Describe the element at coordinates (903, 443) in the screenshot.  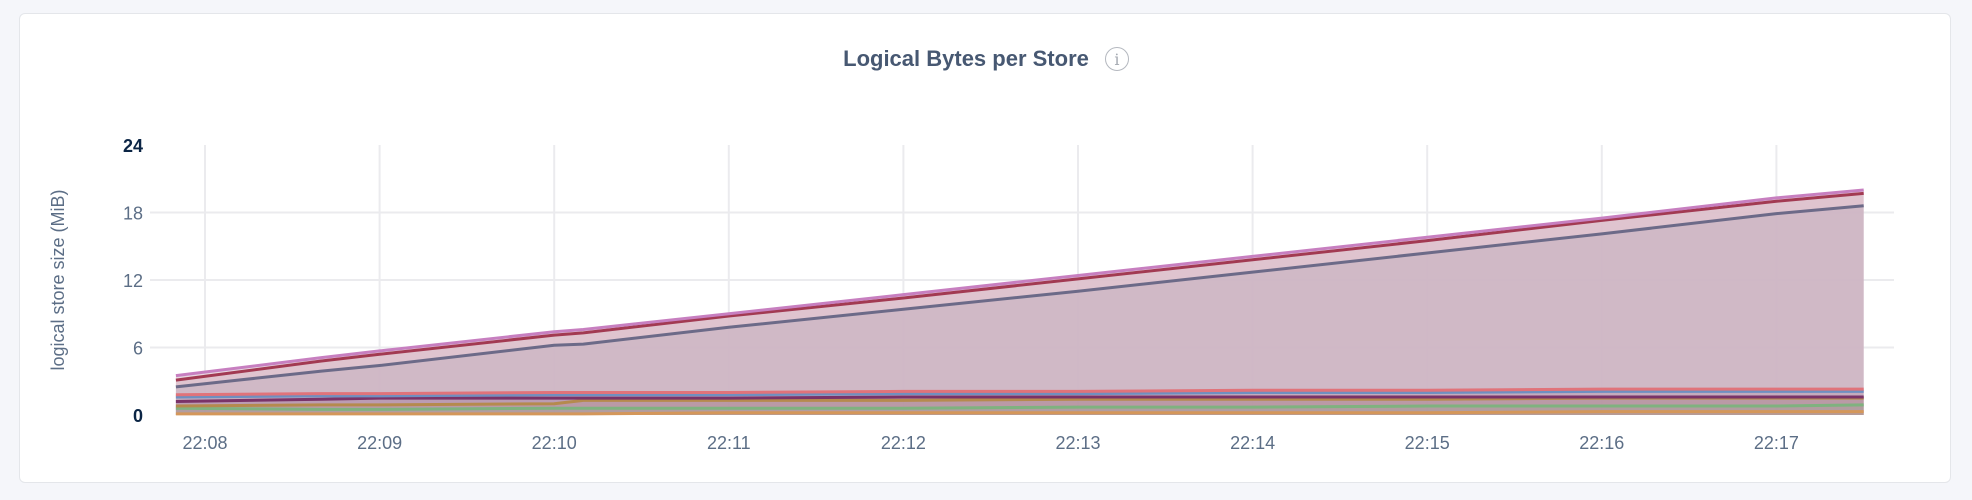
I see `x-tick-label: 22:12` at that location.